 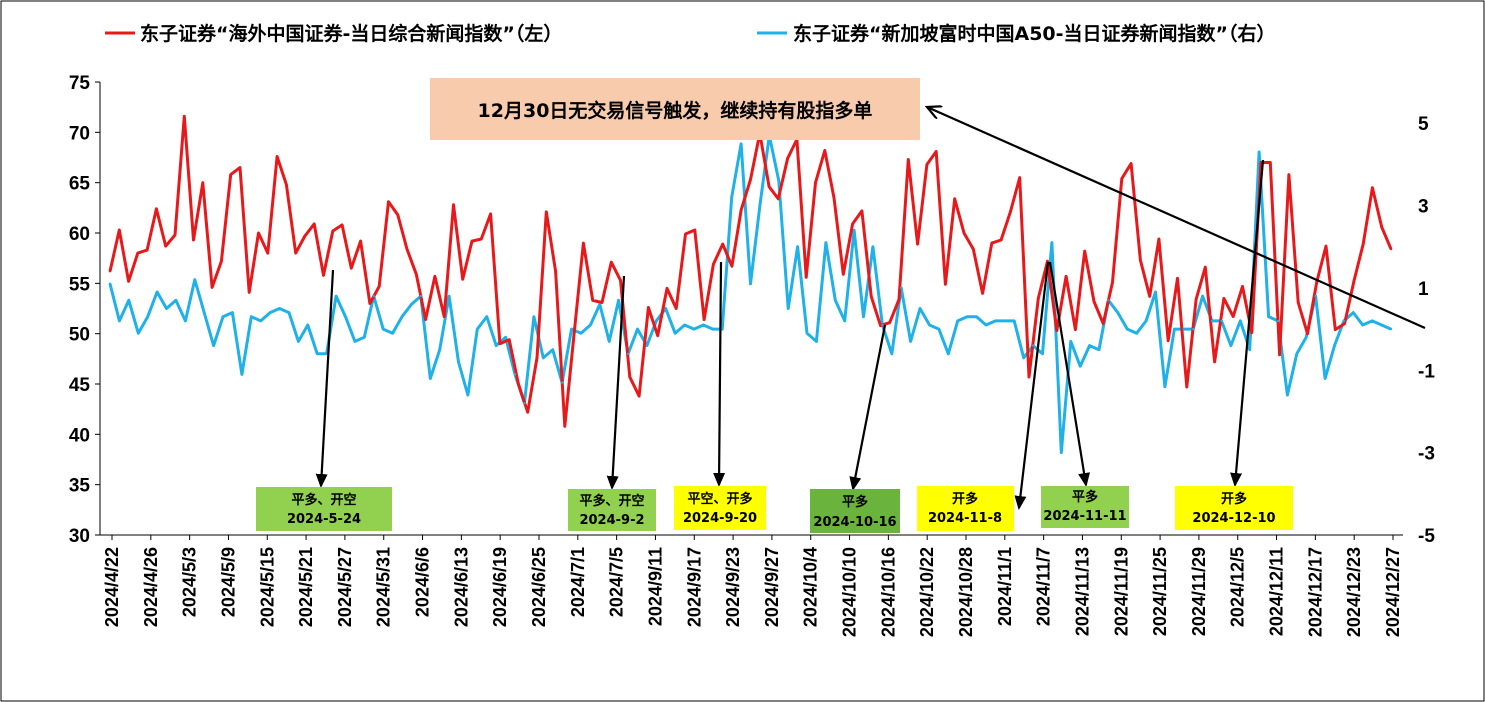 I want to click on x-tick-label: 2024/11/29, so click(x=1199, y=591).